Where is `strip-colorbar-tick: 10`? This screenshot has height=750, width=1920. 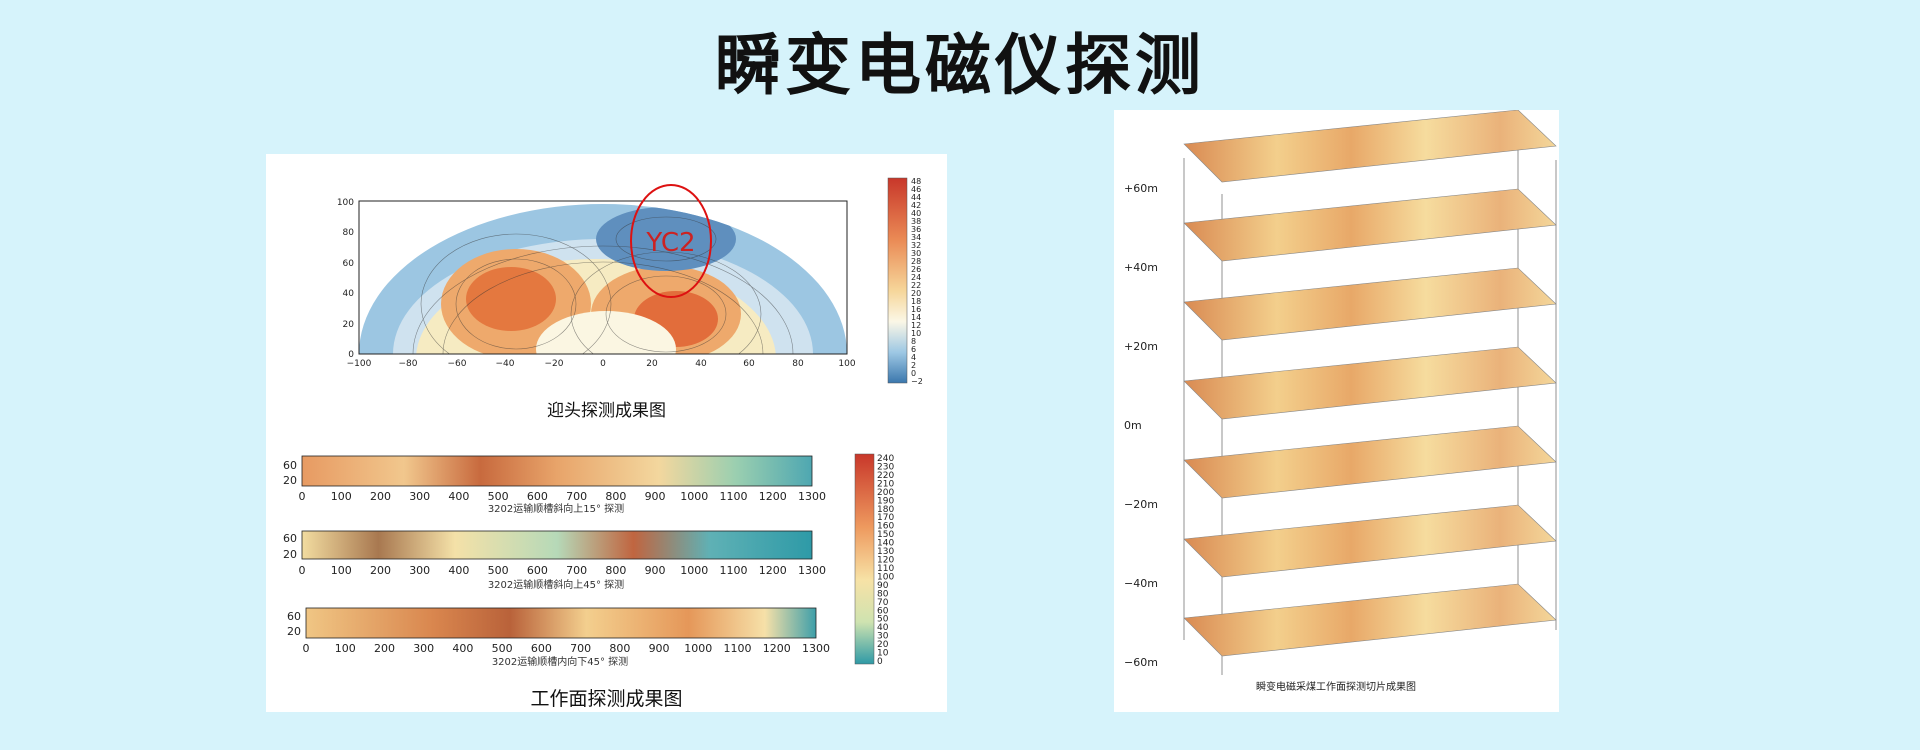 strip-colorbar-tick: 10 is located at coordinates (883, 654).